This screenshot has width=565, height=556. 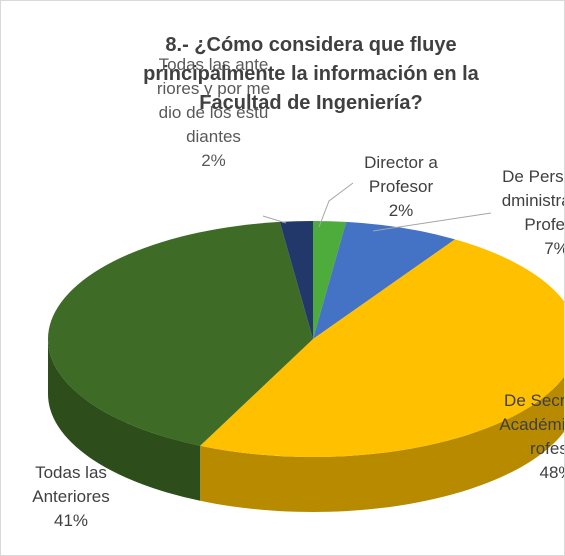 What do you see at coordinates (71, 484) in the screenshot?
I see `category-label: Todas las Anteriores` at bounding box center [71, 484].